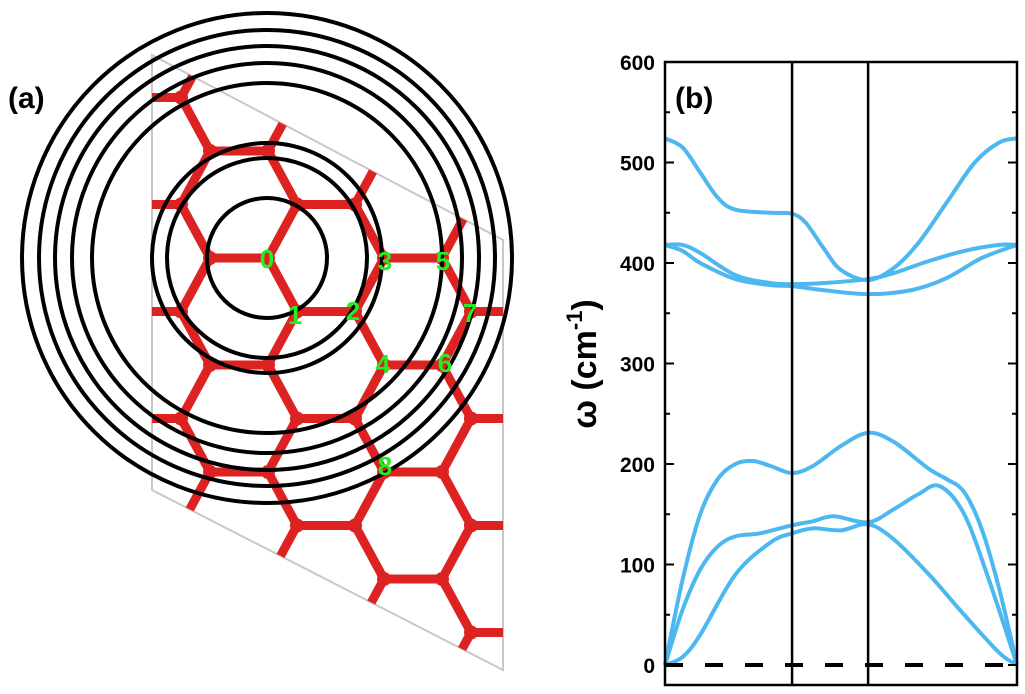  I want to click on site-label-8: 8, so click(385, 466).